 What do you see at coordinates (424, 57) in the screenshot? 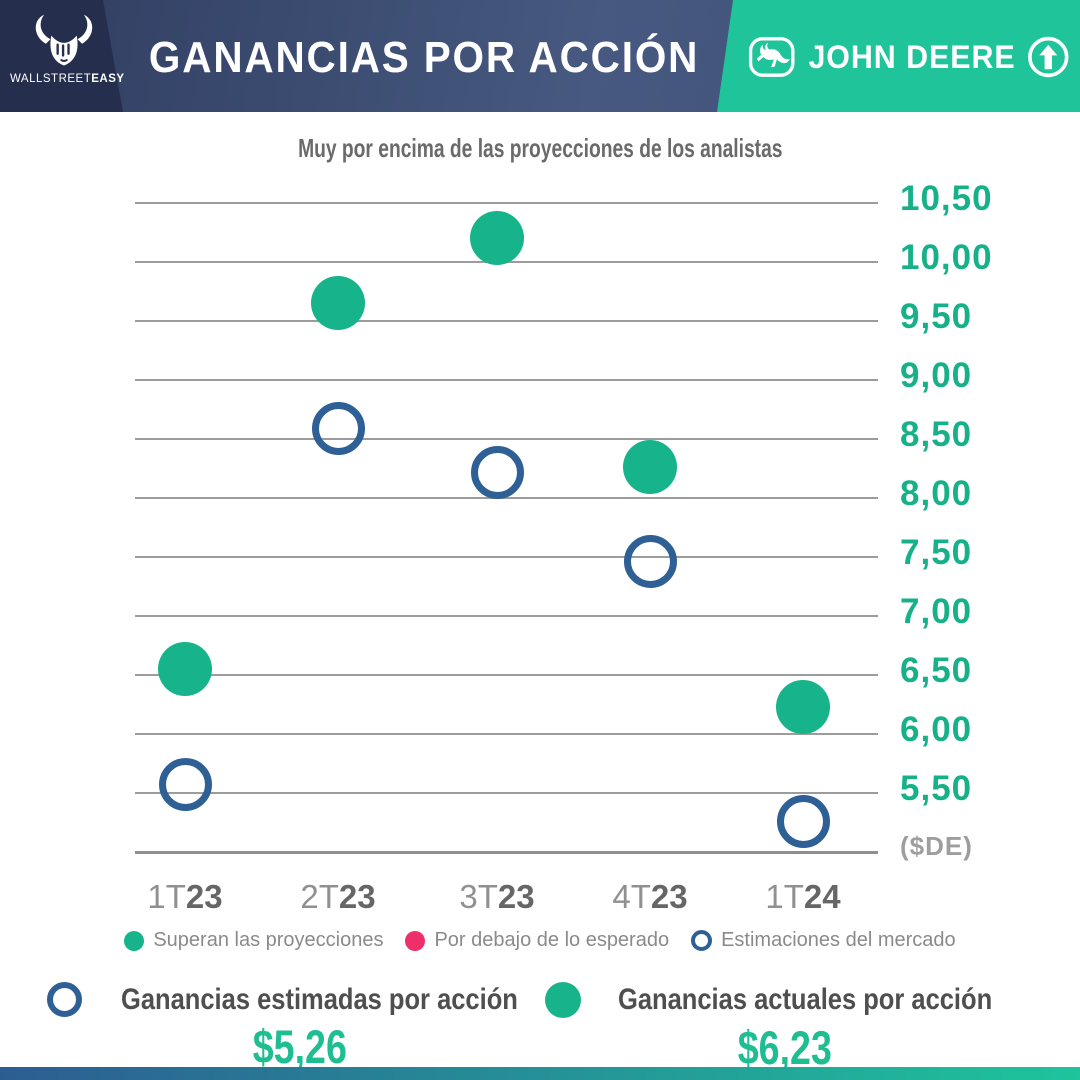
I see `page-title: GANANCIAS POR ACCIÓN` at bounding box center [424, 57].